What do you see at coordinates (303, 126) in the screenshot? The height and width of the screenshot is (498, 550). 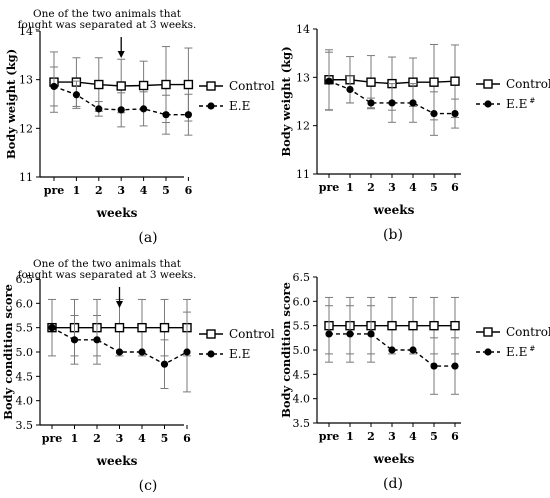 I see `y-tick-label: 12` at bounding box center [303, 126].